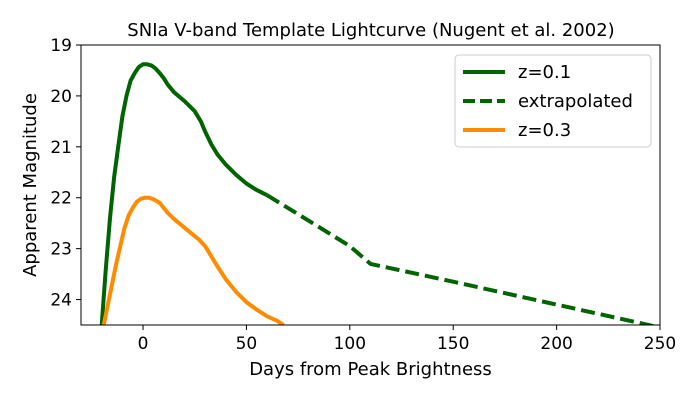  Describe the element at coordinates (61, 148) in the screenshot. I see `y-tick-label: 21` at that location.